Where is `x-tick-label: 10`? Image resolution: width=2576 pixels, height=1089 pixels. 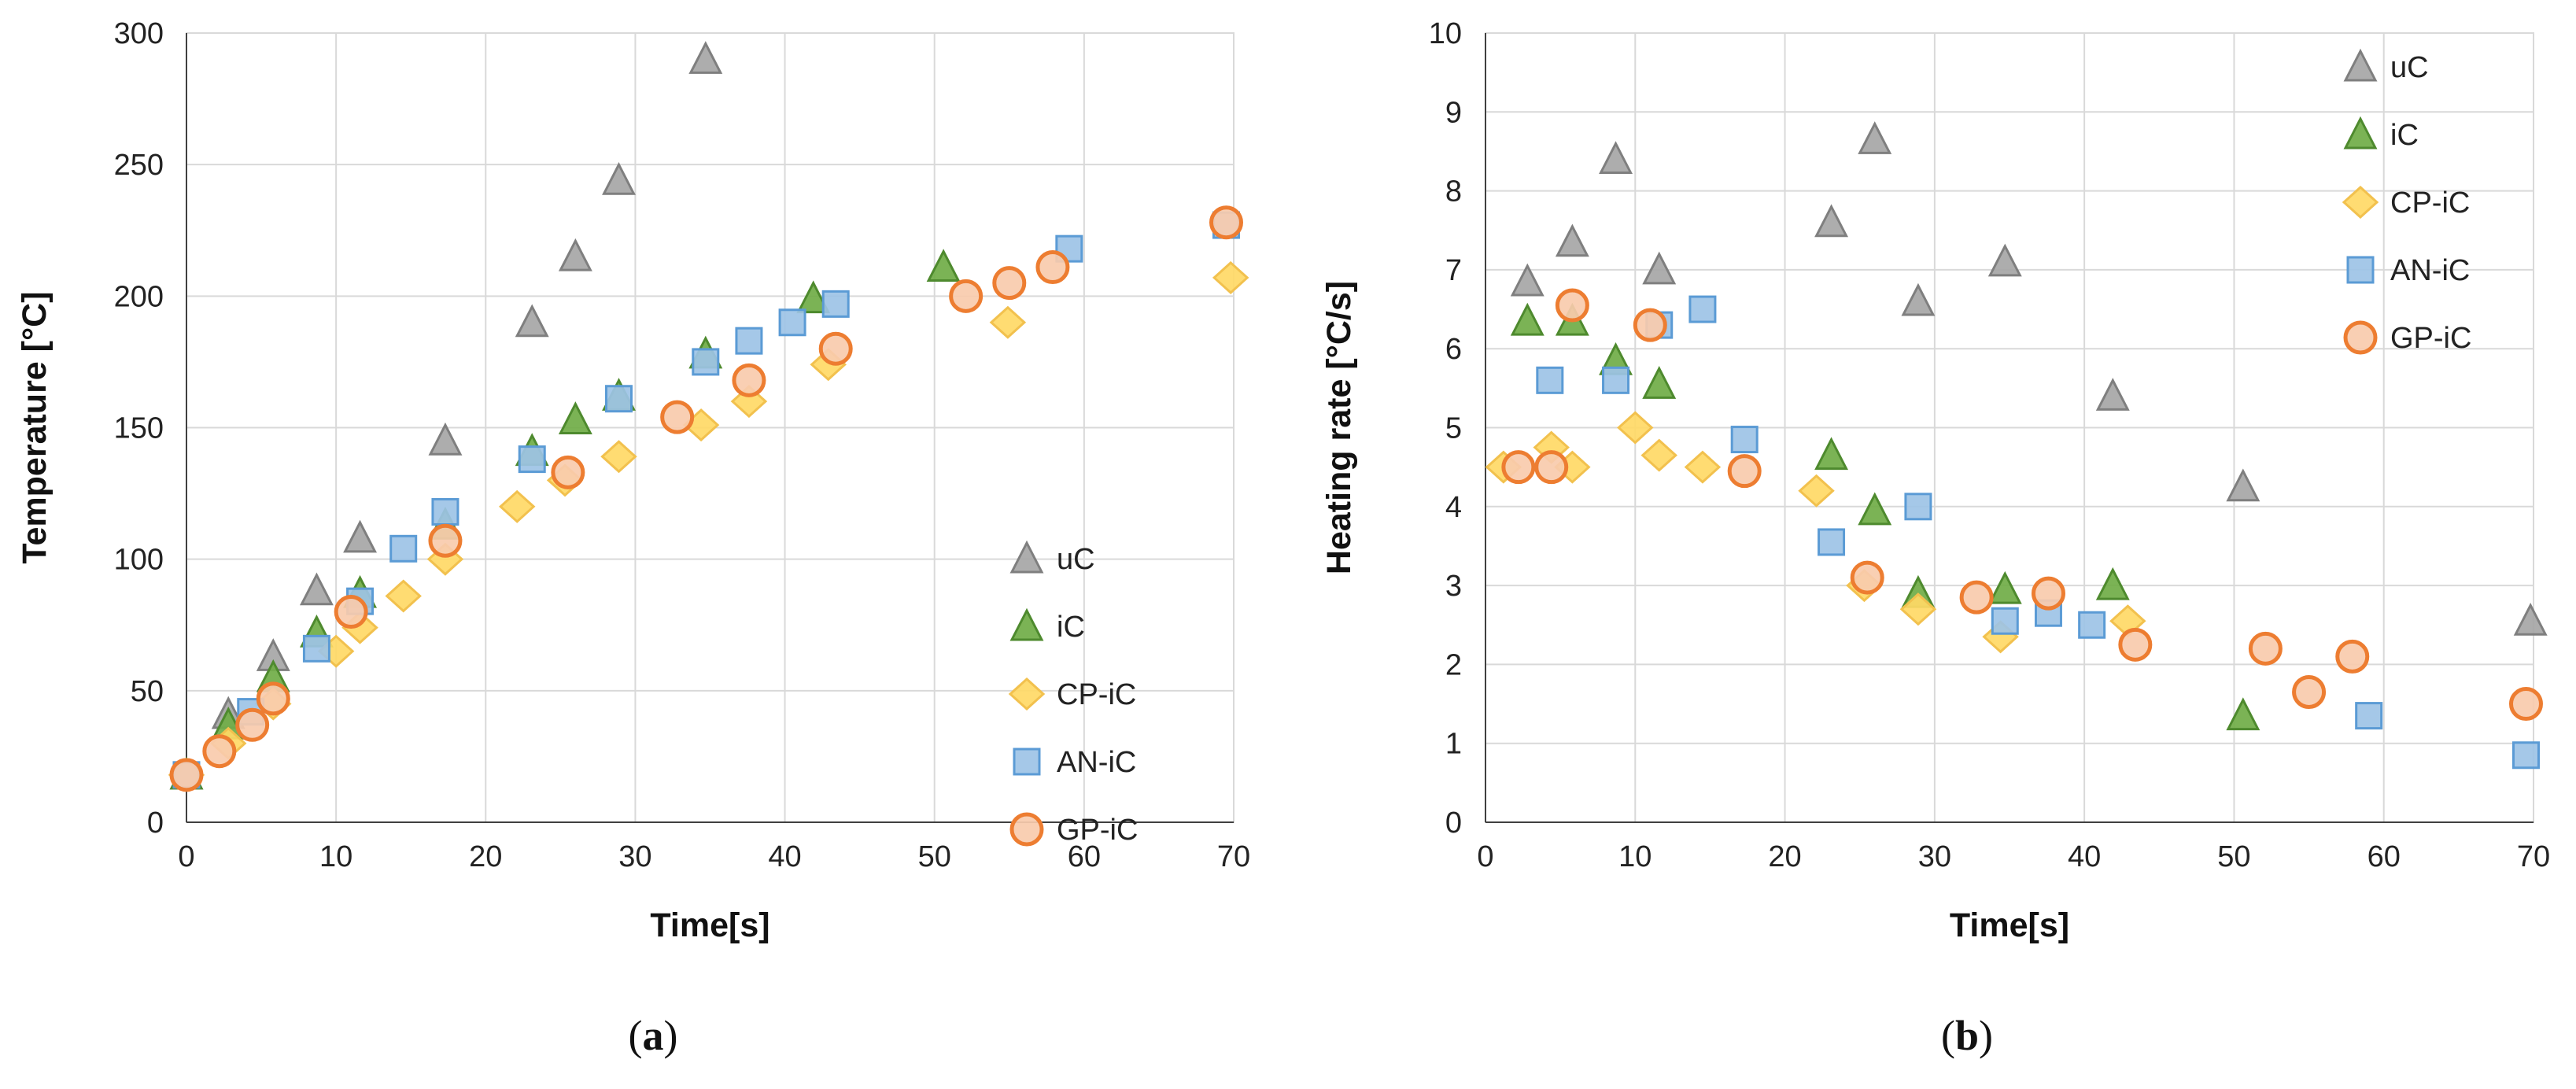 x-tick-label: 10 is located at coordinates (1635, 857).